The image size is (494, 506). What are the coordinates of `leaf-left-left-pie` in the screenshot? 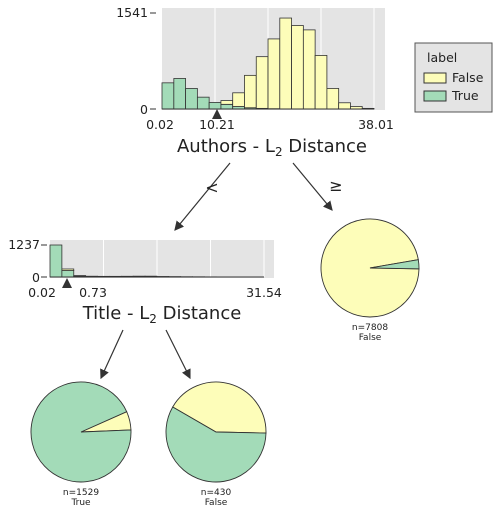 It's located at (81, 432).